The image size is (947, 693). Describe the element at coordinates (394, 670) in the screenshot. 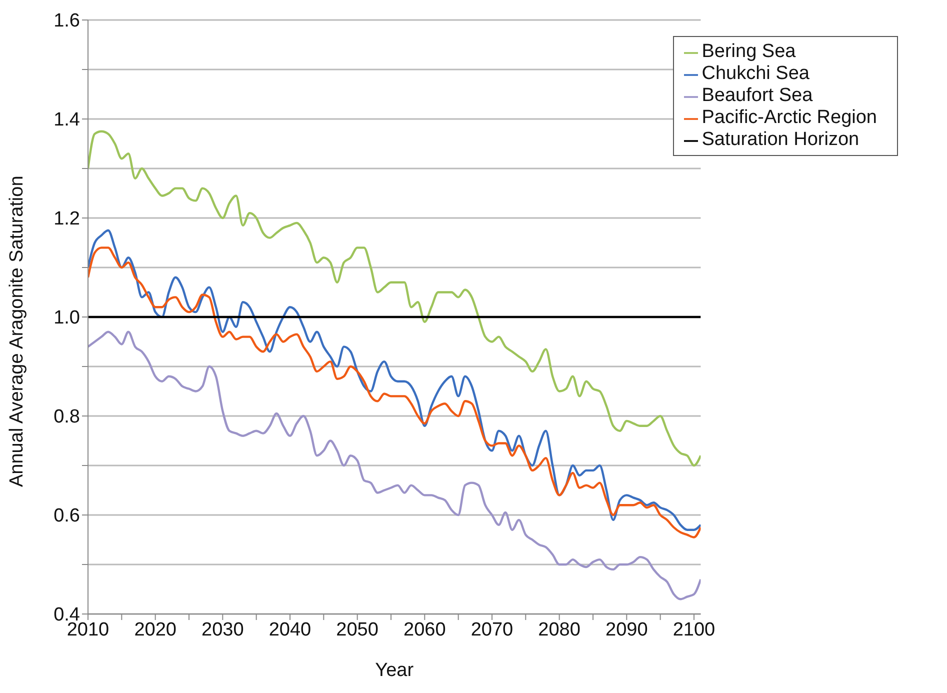

I see `x-axis-title: Year` at that location.